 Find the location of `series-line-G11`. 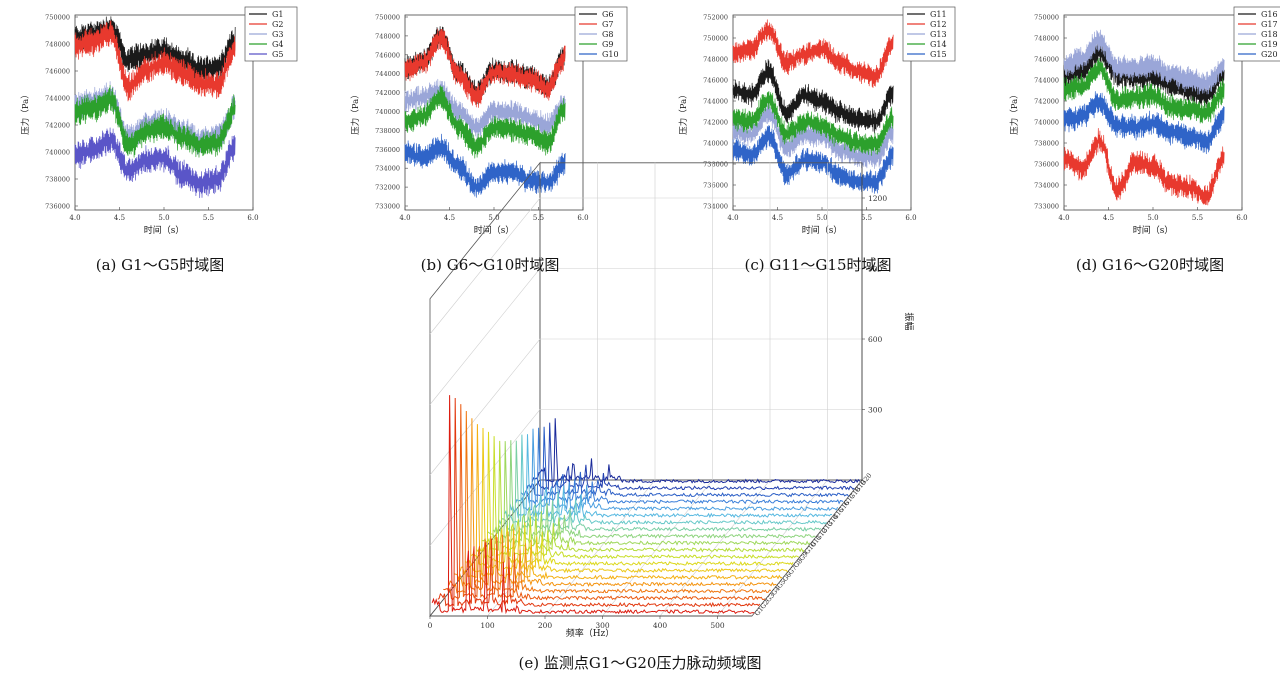

series-line-G11 is located at coordinates (813, 96).